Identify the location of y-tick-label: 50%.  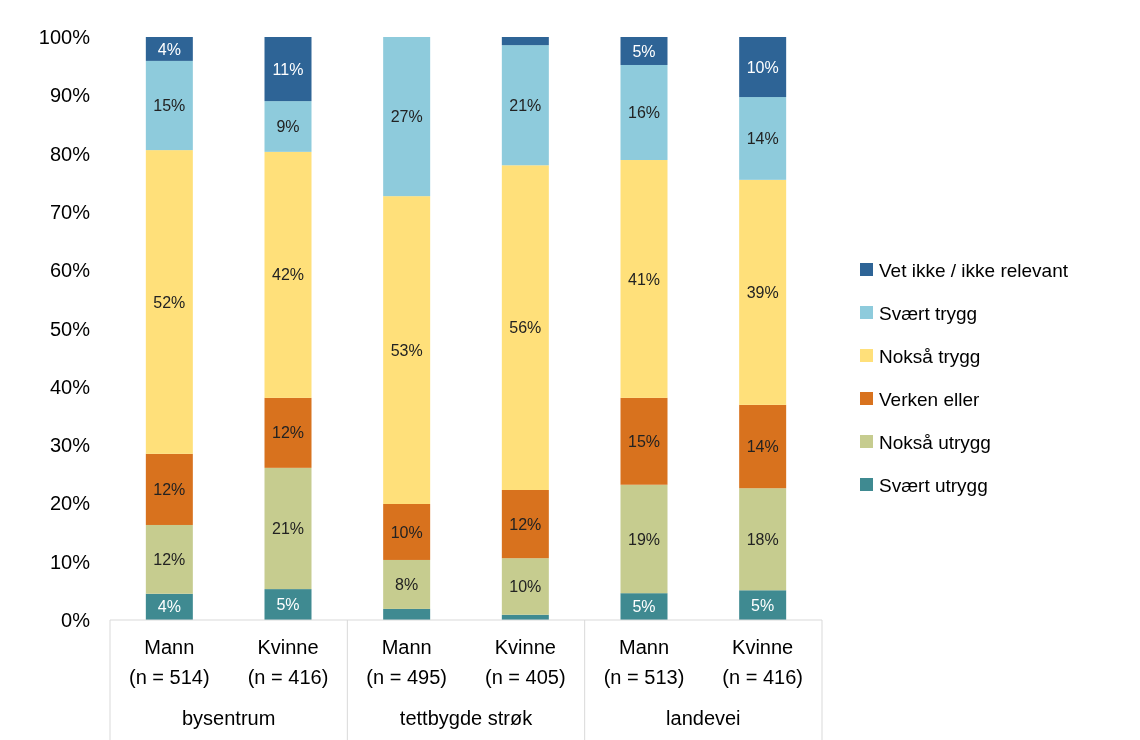
(70, 328).